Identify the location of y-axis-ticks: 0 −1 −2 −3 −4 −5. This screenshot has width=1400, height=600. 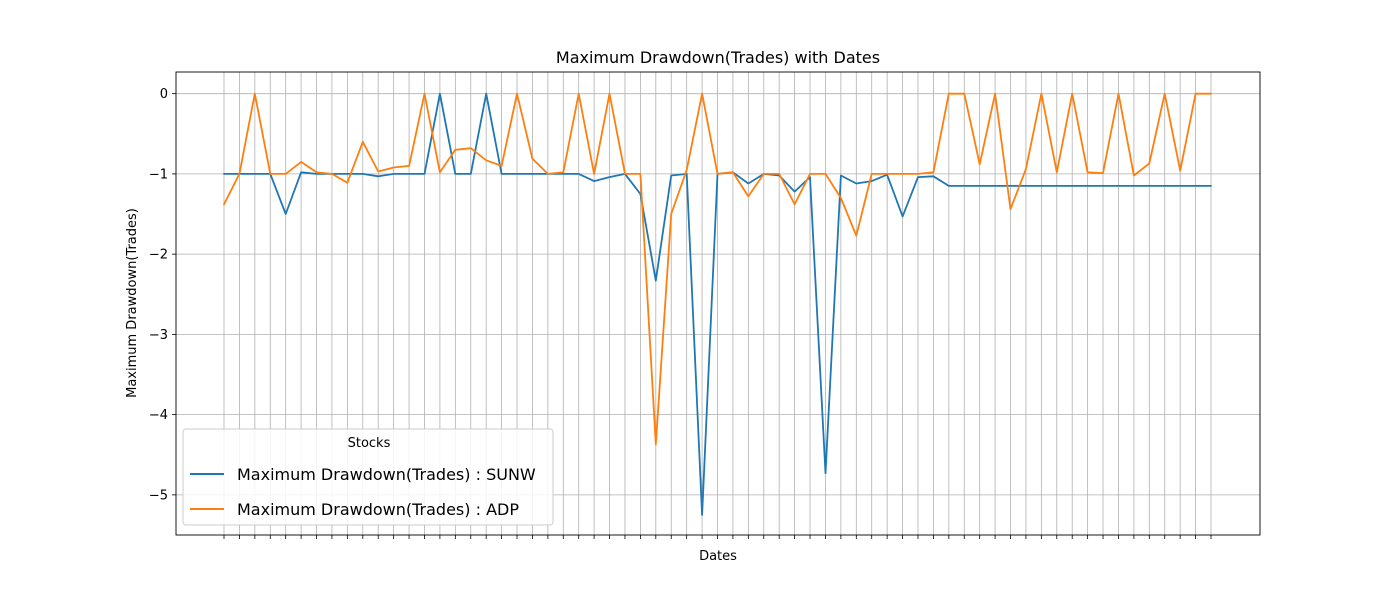
(162, 295).